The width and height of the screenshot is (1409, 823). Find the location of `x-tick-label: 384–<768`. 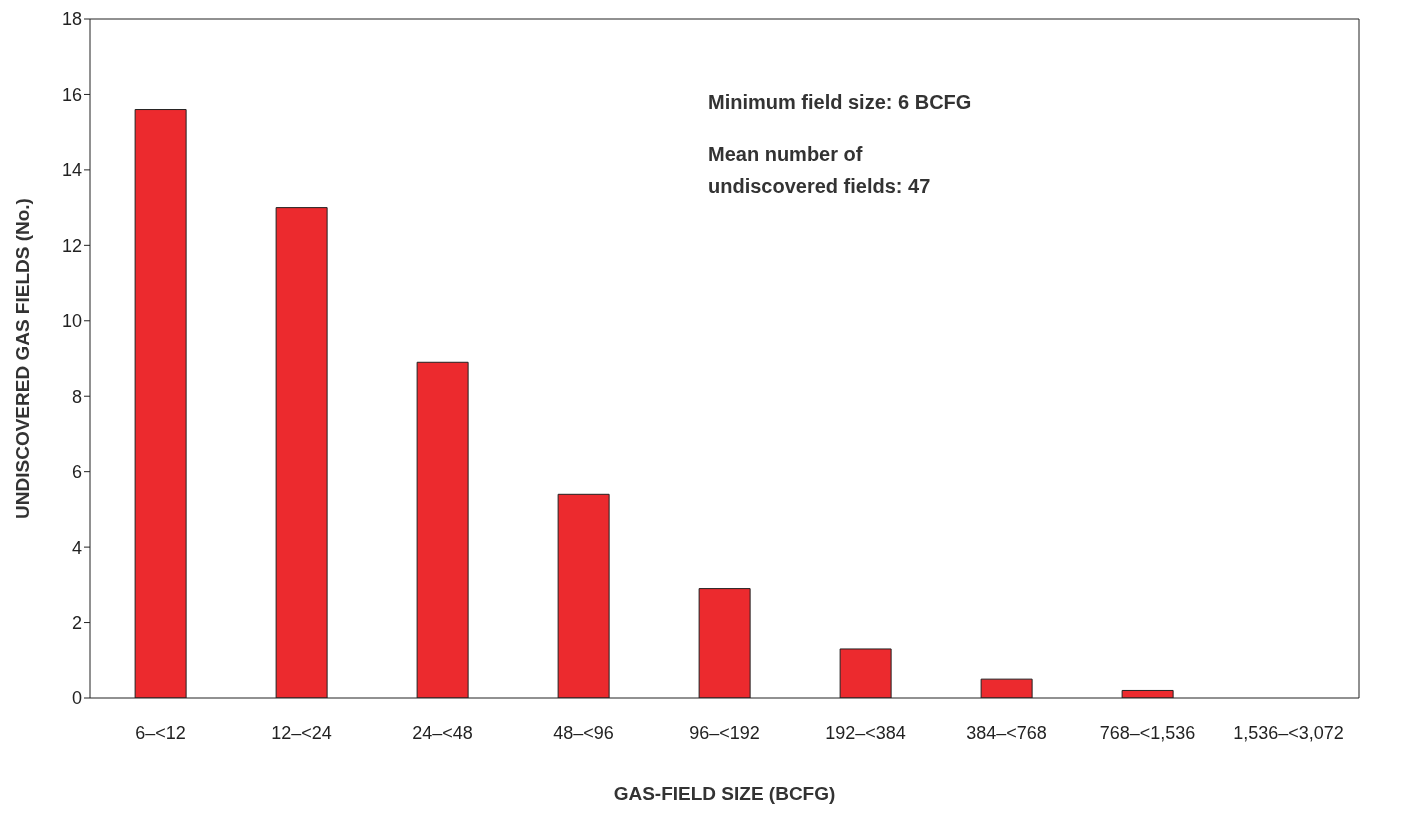

x-tick-label: 384–<768 is located at coordinates (1006, 732).